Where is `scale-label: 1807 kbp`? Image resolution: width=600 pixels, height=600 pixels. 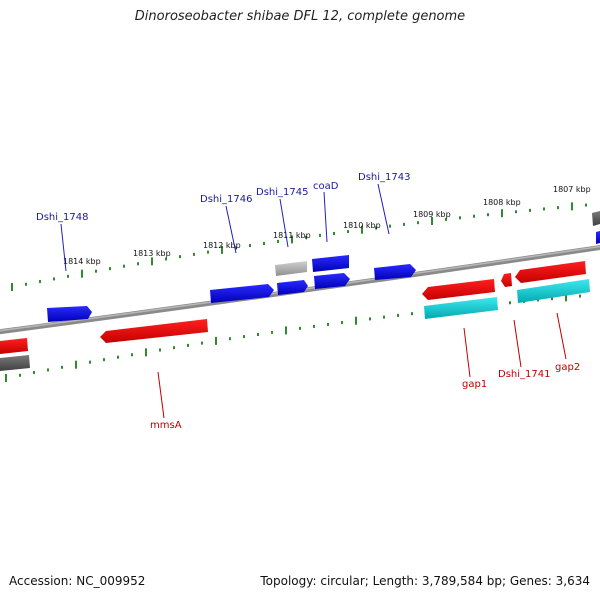
scale-label: 1807 kbp is located at coordinates (572, 189).